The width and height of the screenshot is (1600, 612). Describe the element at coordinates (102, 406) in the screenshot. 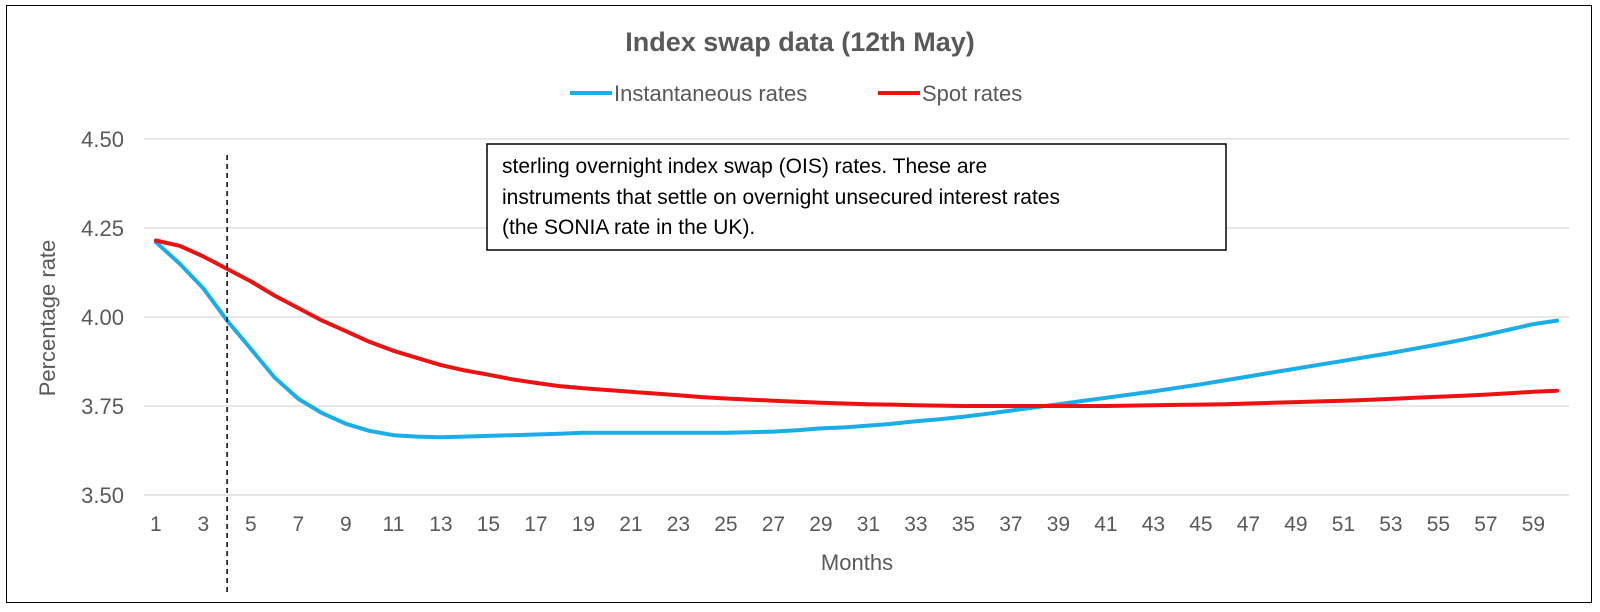

I see `y-tick-label: 3.75` at that location.